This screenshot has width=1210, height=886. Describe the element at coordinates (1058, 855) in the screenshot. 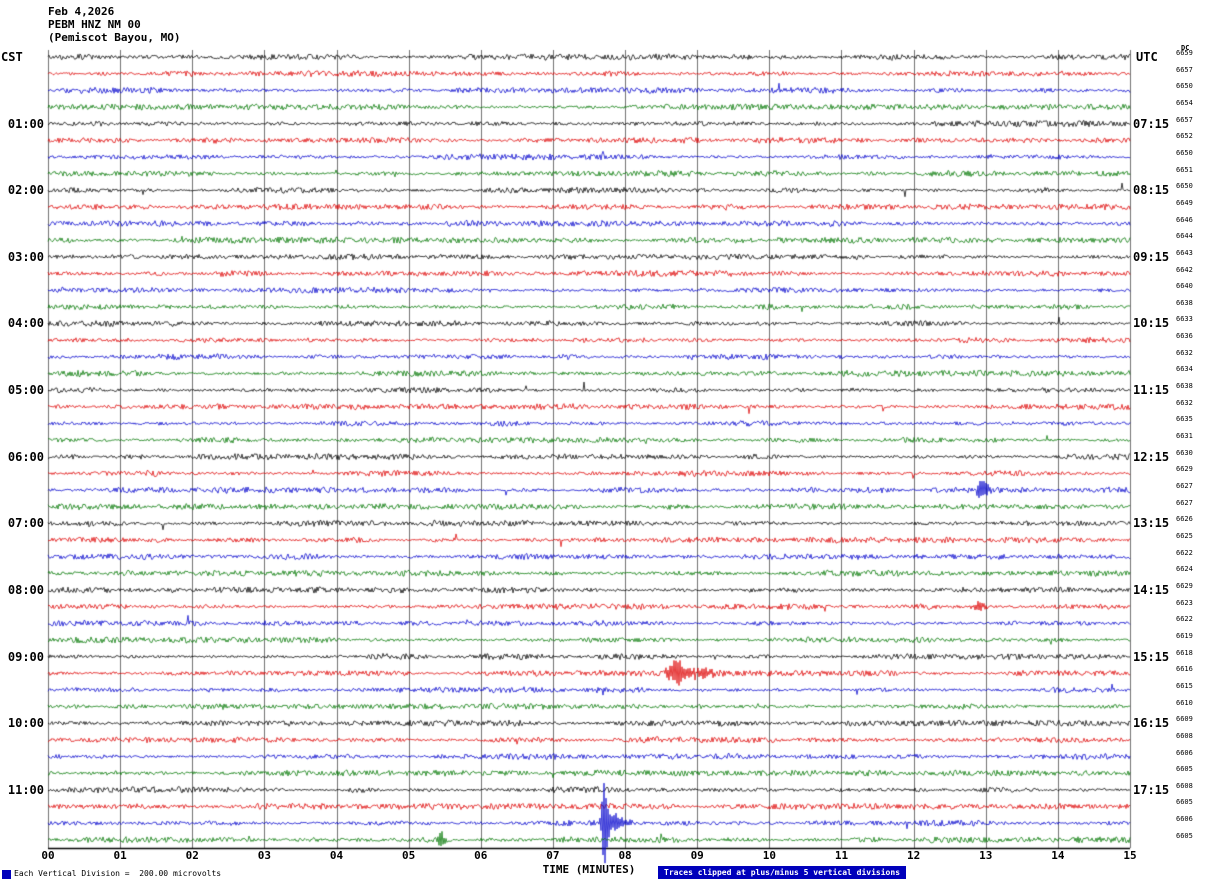

I see `x-tick-label: 14` at that location.